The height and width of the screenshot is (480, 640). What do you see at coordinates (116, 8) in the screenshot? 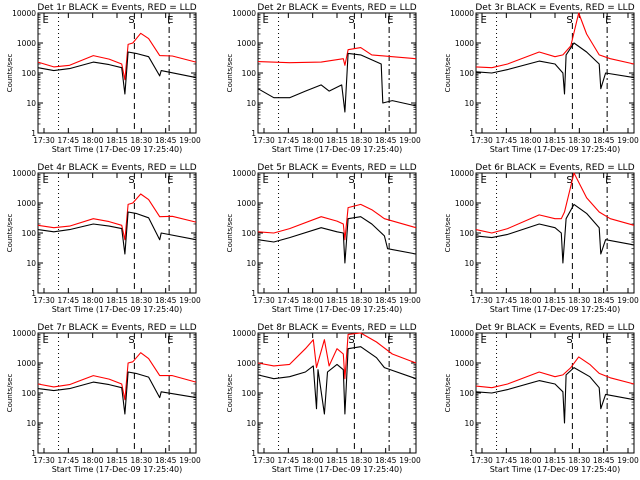
I see `panel-title: Det 1r BLACK = Events, RED = LLD` at bounding box center [116, 8].